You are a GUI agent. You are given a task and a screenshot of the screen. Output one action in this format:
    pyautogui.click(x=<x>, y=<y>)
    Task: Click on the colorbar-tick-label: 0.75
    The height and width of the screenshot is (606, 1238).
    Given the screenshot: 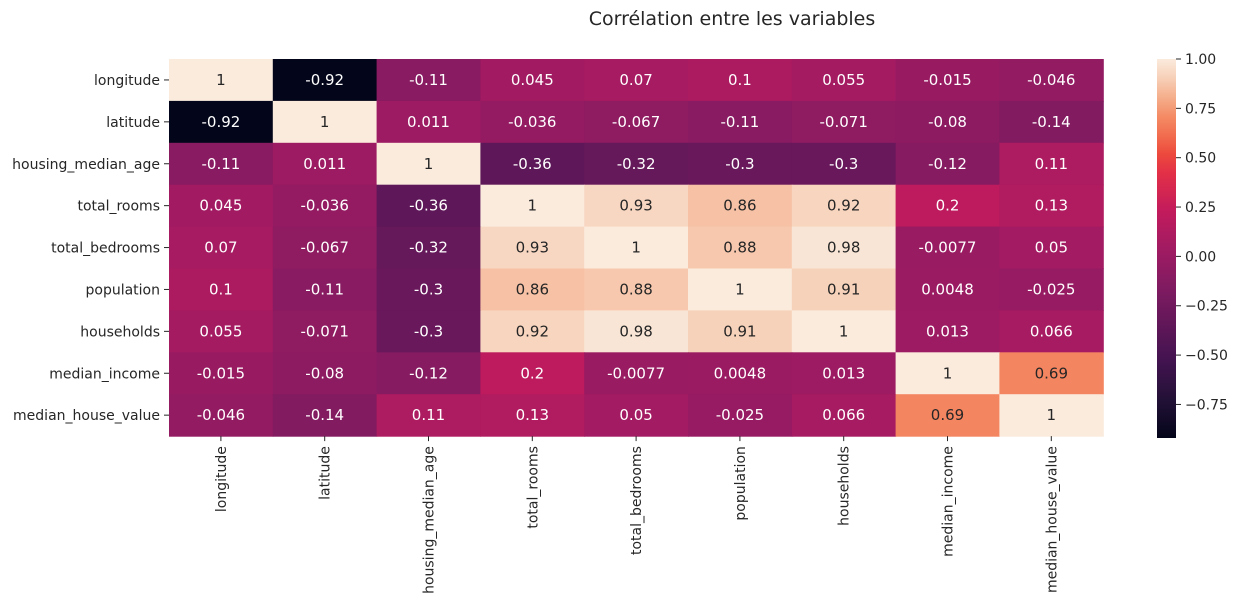 What is the action you would take?
    pyautogui.click(x=1200, y=109)
    